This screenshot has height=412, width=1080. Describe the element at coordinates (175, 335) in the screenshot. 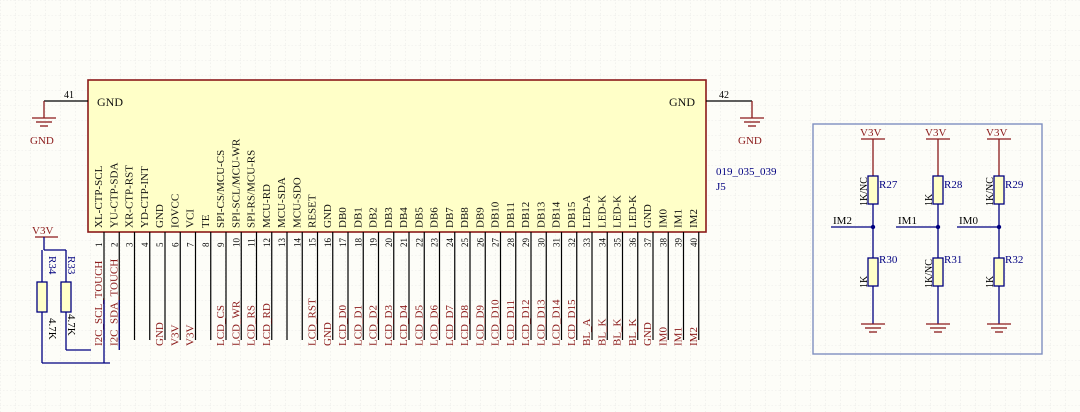

I see `pin-6-net-label: V3V` at that location.